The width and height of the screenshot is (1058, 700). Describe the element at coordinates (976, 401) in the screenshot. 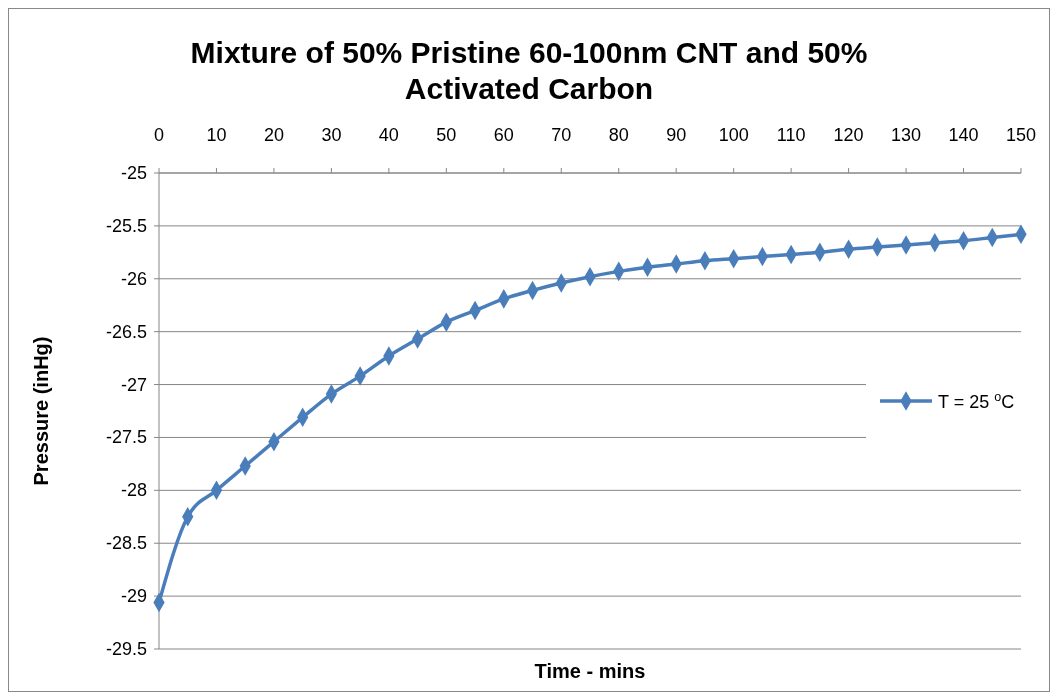

I see `legend-label: T = 25 $^{o}$C` at that location.